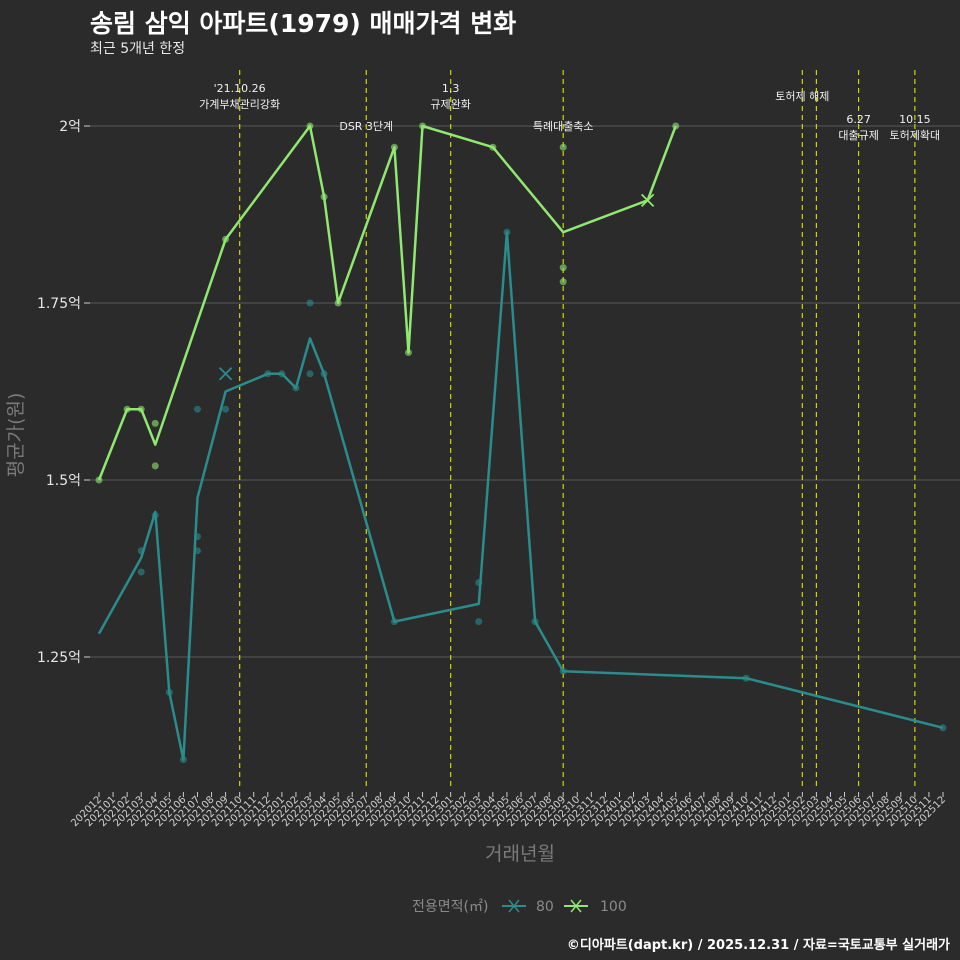  What do you see at coordinates (303, 23) in the screenshot?
I see `chart-title: 송림 삼익 아파트(1979) 매매가격 변화` at bounding box center [303, 23].